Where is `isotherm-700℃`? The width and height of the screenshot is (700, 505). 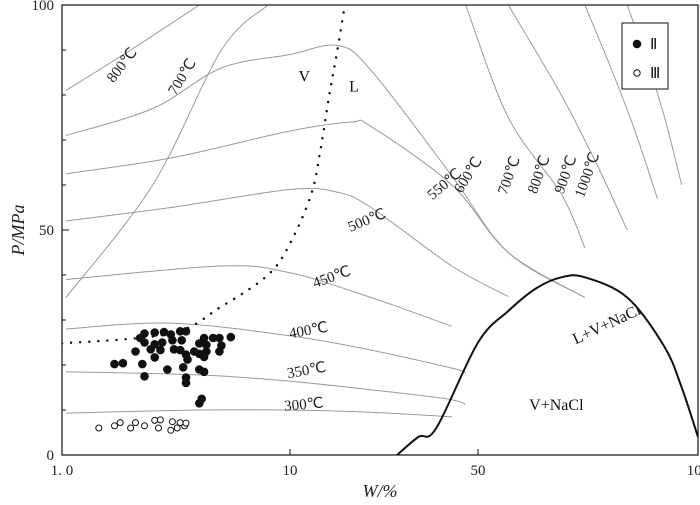
isotherm-700℃ is located at coordinates (525, 127).